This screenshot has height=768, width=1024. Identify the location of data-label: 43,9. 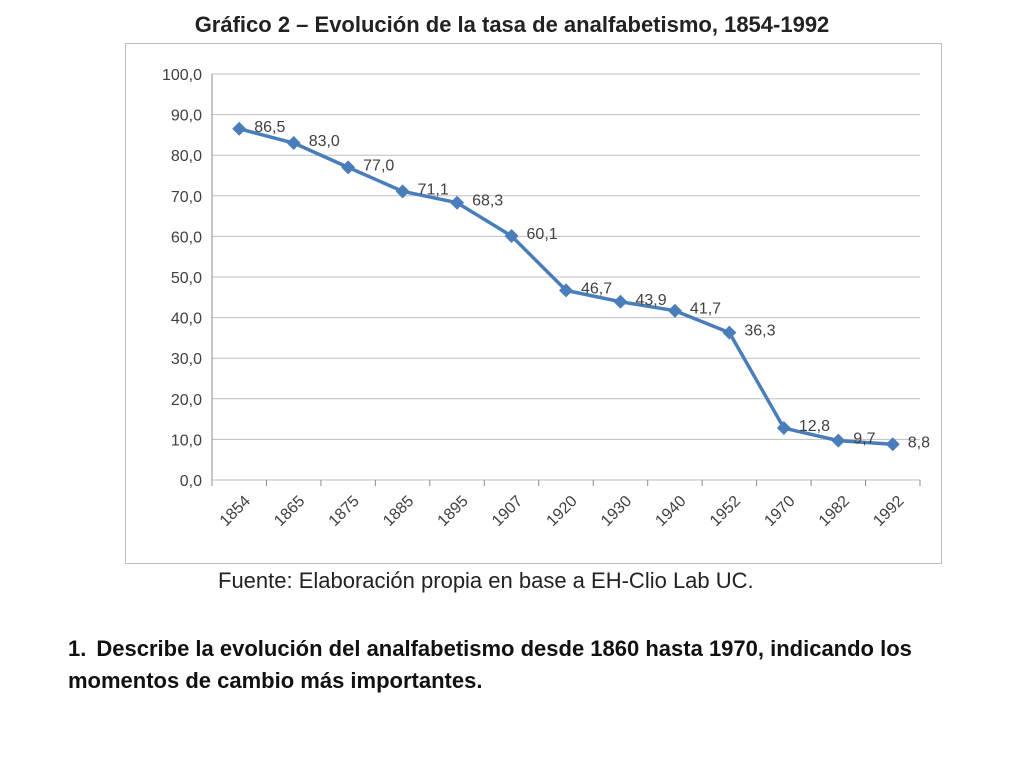
(650, 300).